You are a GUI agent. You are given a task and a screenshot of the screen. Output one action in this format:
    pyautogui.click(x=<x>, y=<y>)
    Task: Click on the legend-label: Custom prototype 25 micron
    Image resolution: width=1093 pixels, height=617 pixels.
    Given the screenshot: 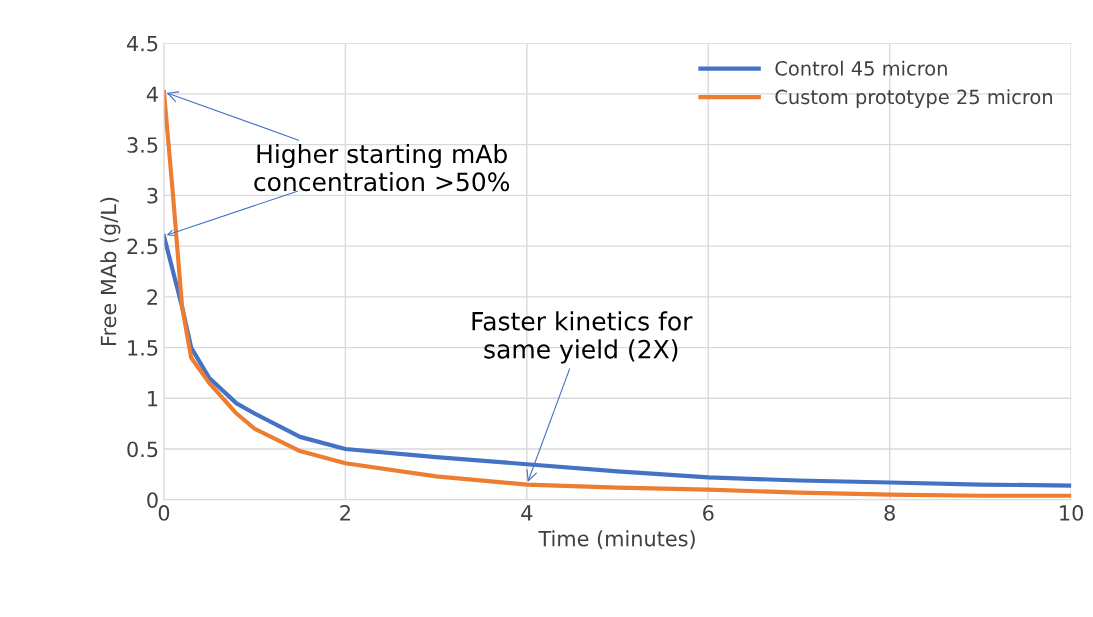 What is the action you would take?
    pyautogui.click(x=913, y=99)
    